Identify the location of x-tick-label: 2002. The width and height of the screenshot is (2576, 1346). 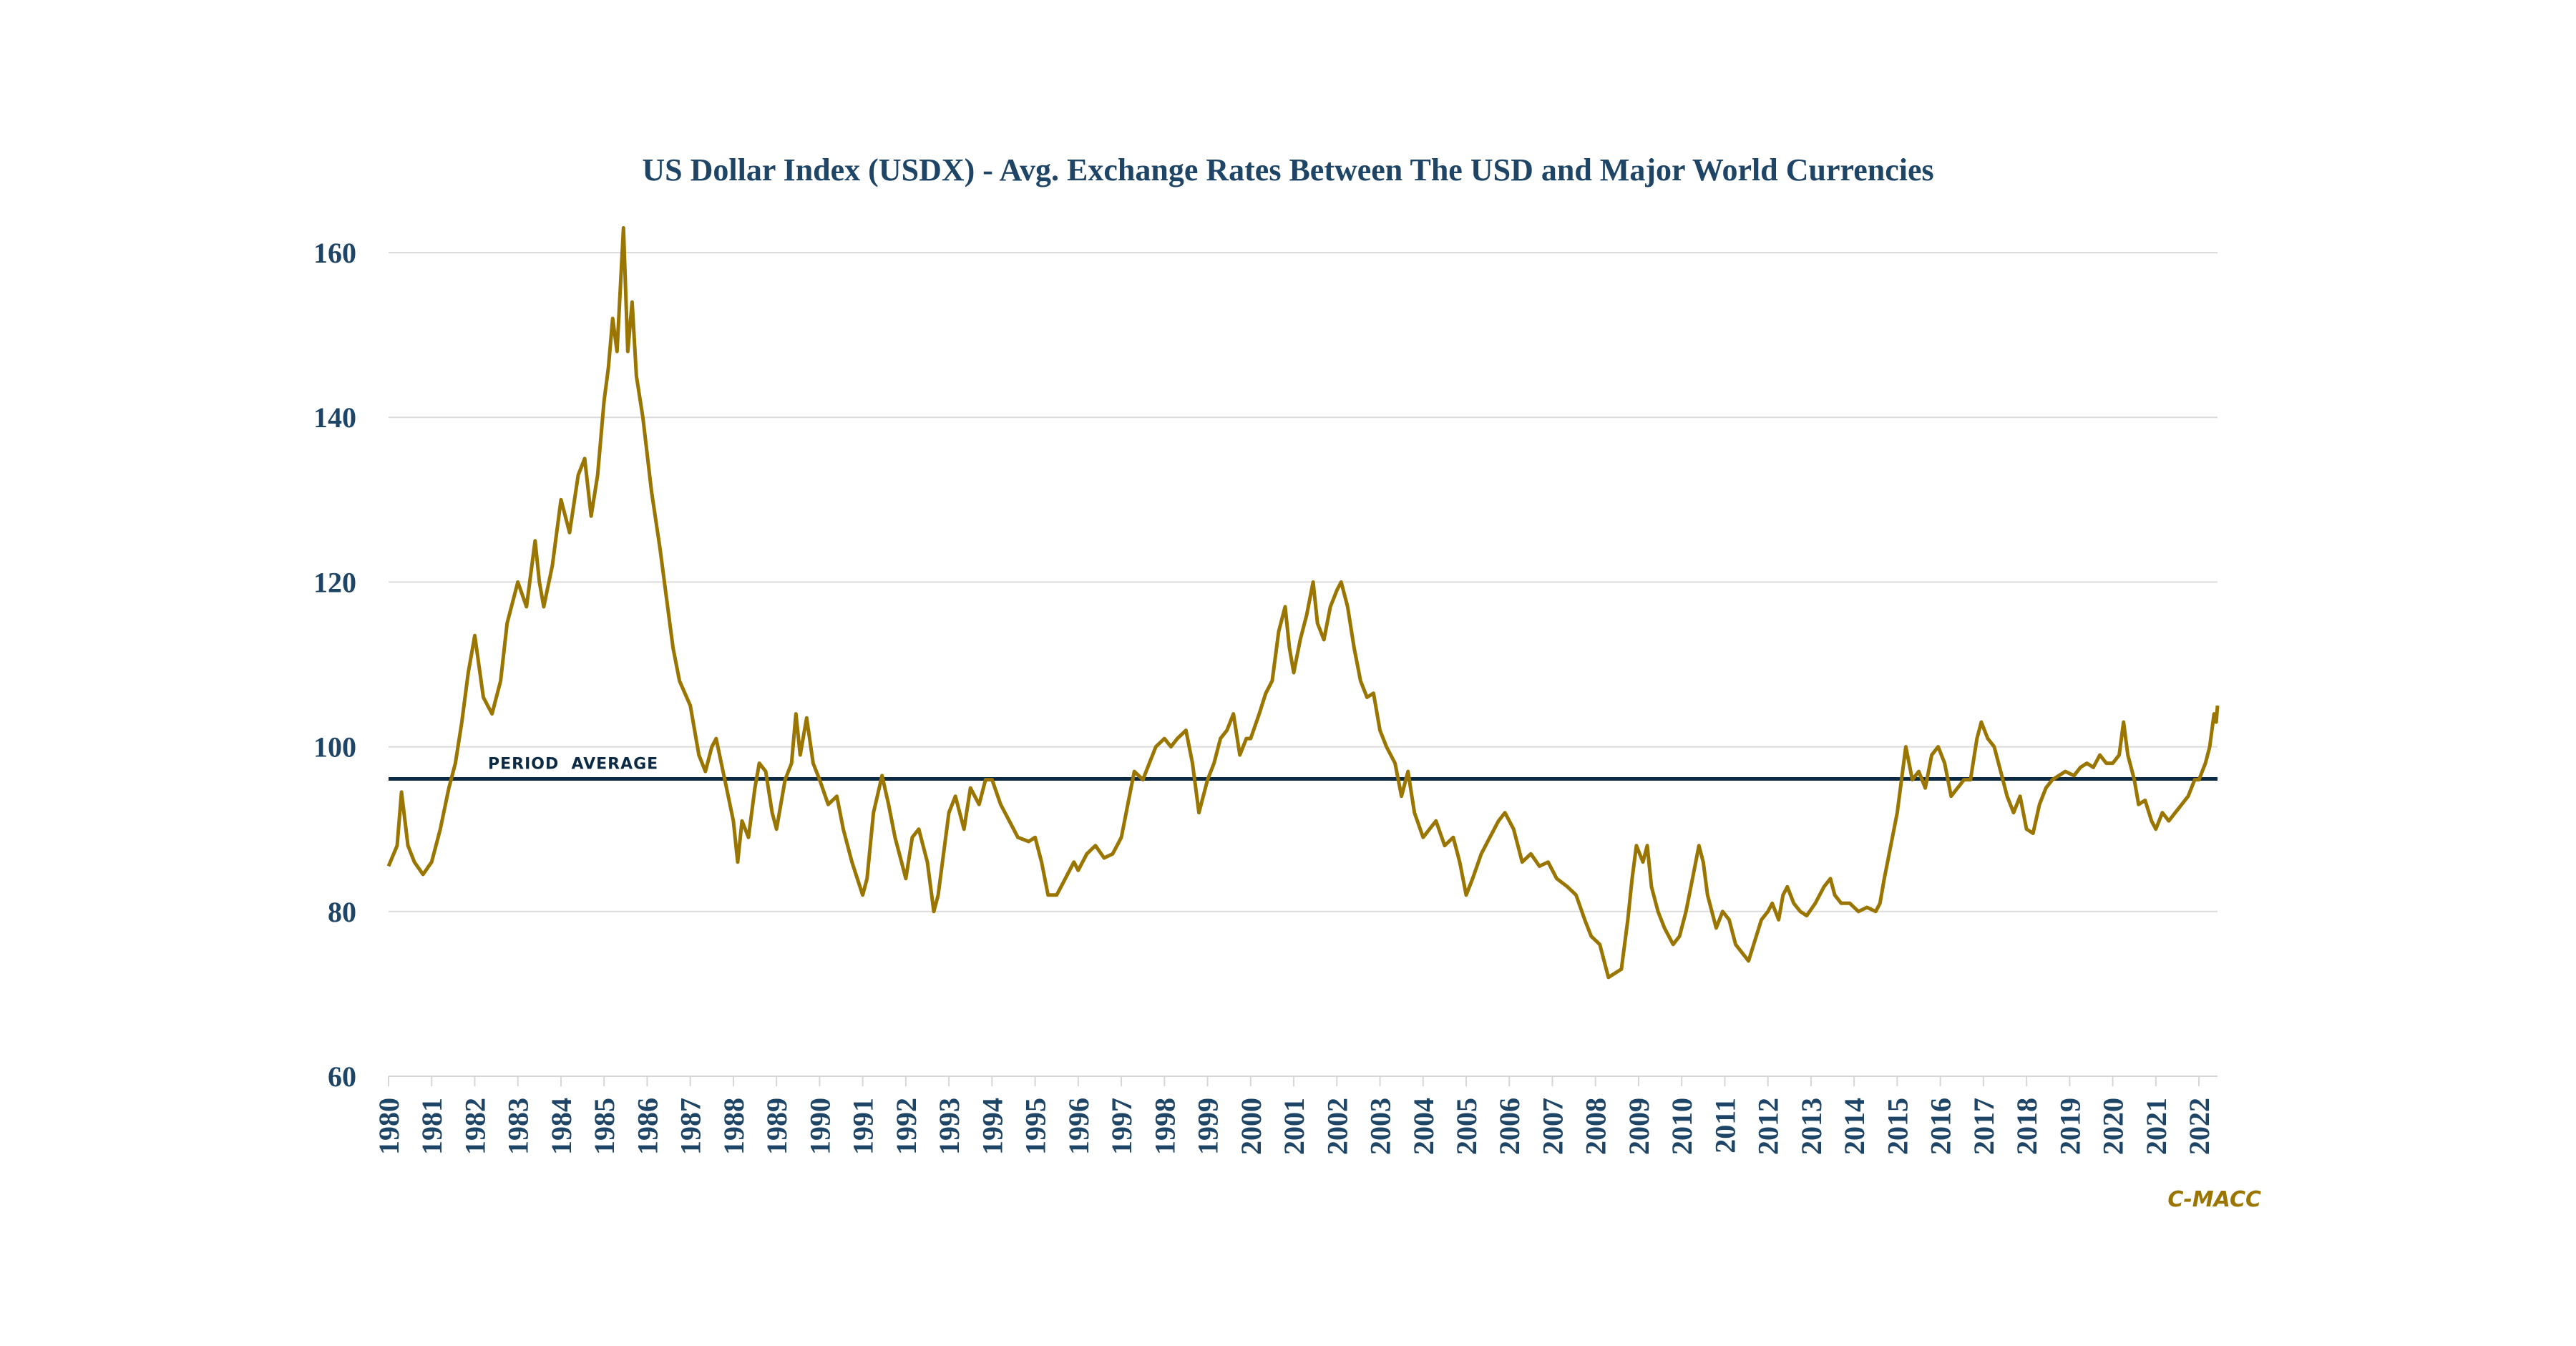
(1337, 1126).